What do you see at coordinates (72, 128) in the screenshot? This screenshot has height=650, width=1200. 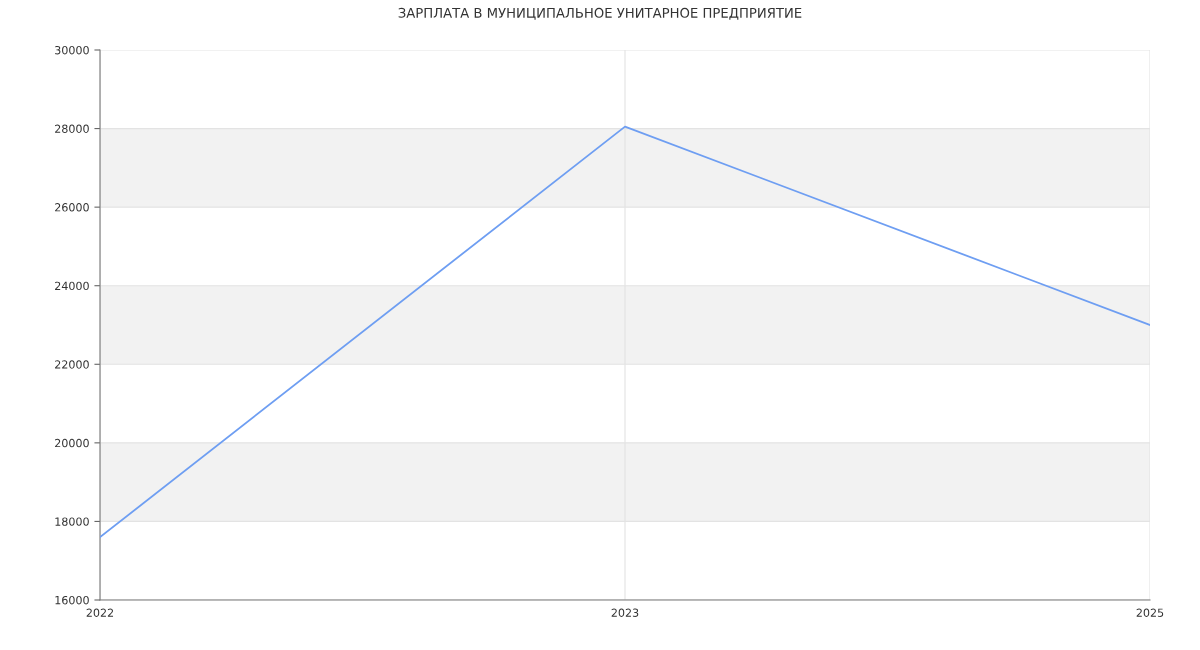 I see `y-tick-label: 28000` at bounding box center [72, 128].